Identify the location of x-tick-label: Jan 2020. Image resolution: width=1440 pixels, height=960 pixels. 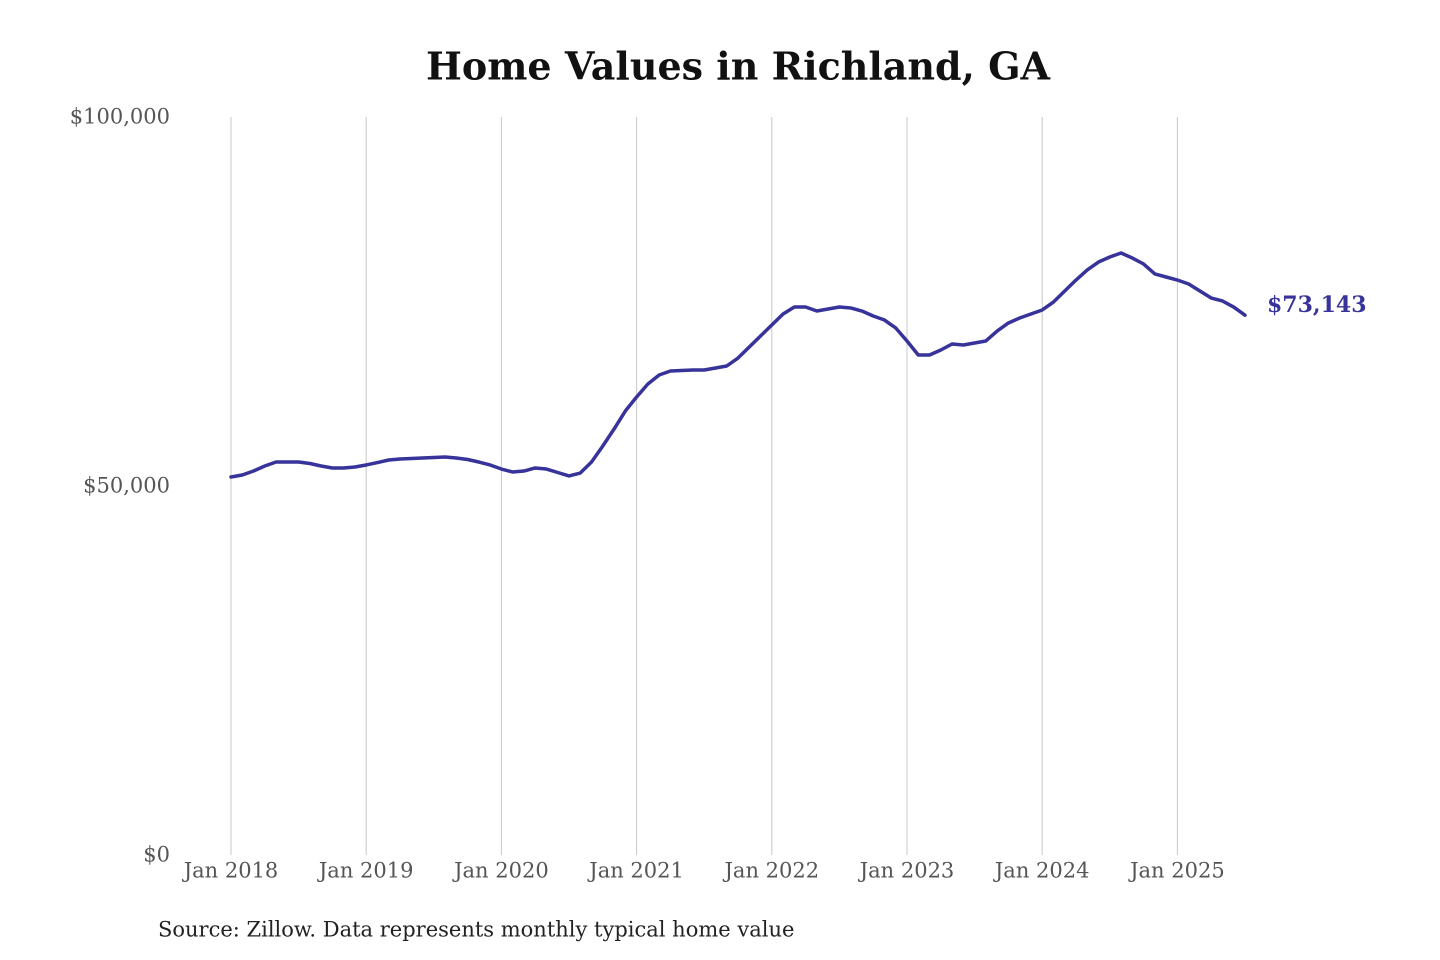
(500, 871).